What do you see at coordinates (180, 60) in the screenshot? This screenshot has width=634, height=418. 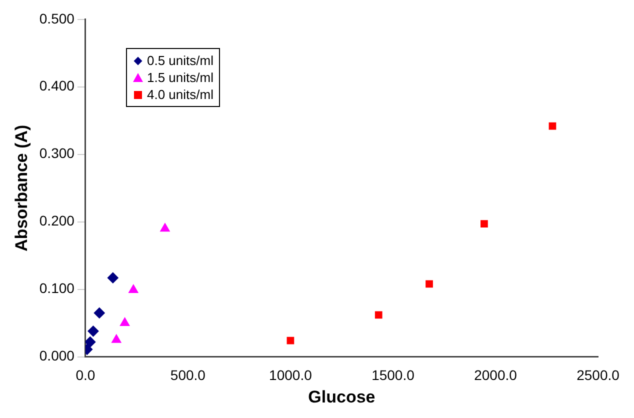 I see `legend-label: 0.5 units/ml` at bounding box center [180, 60].